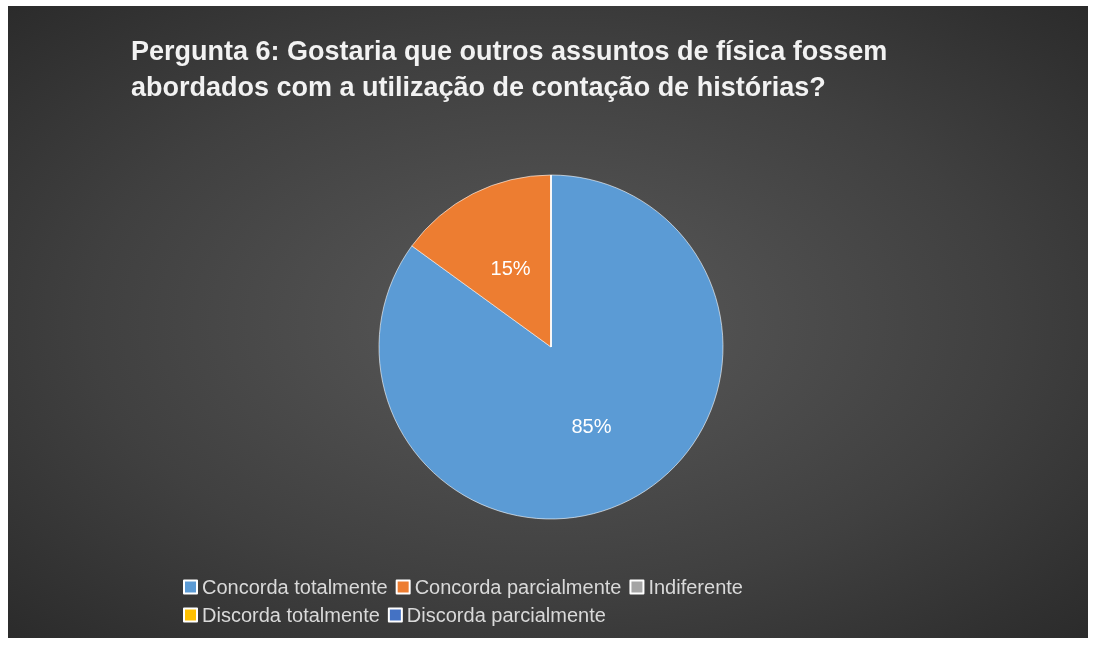 This screenshot has width=1096, height=646. I want to click on data-label: 15%, so click(510, 267).